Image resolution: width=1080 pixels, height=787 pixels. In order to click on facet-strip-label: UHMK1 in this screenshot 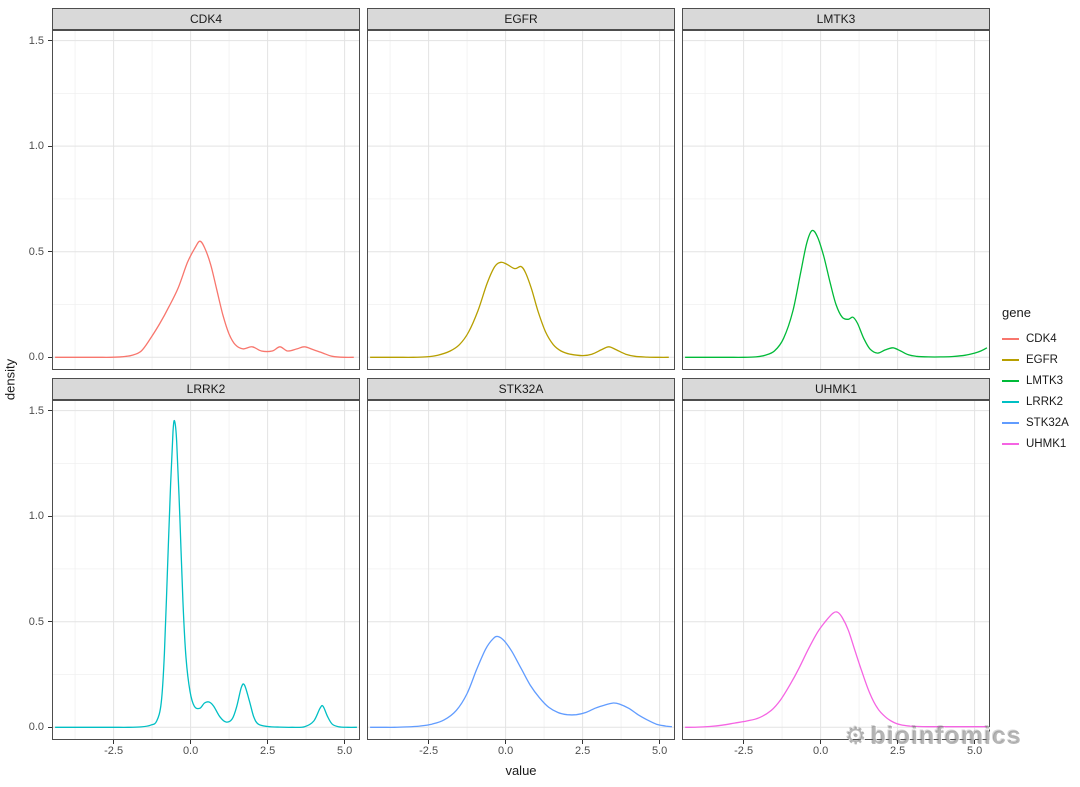, I will do `click(835, 389)`.